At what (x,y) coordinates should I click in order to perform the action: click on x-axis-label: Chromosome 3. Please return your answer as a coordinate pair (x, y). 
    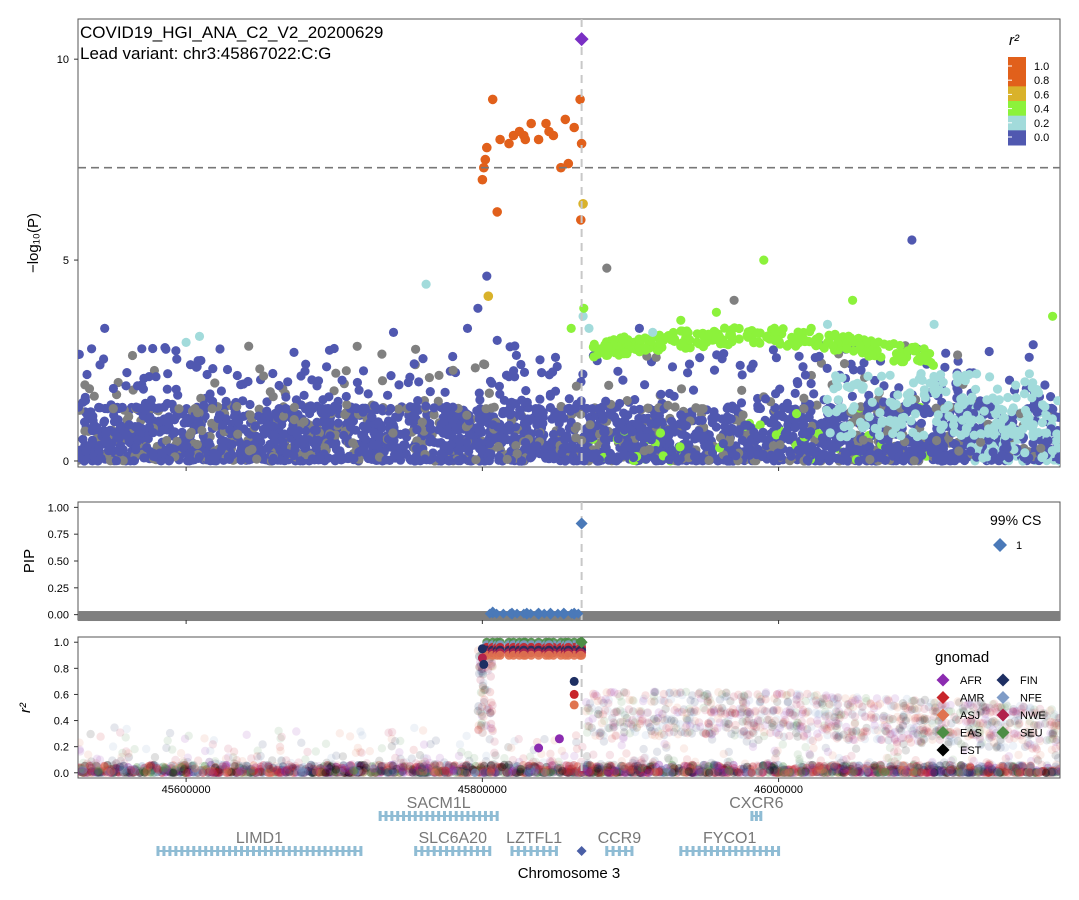
    Looking at the image, I should click on (569, 873).